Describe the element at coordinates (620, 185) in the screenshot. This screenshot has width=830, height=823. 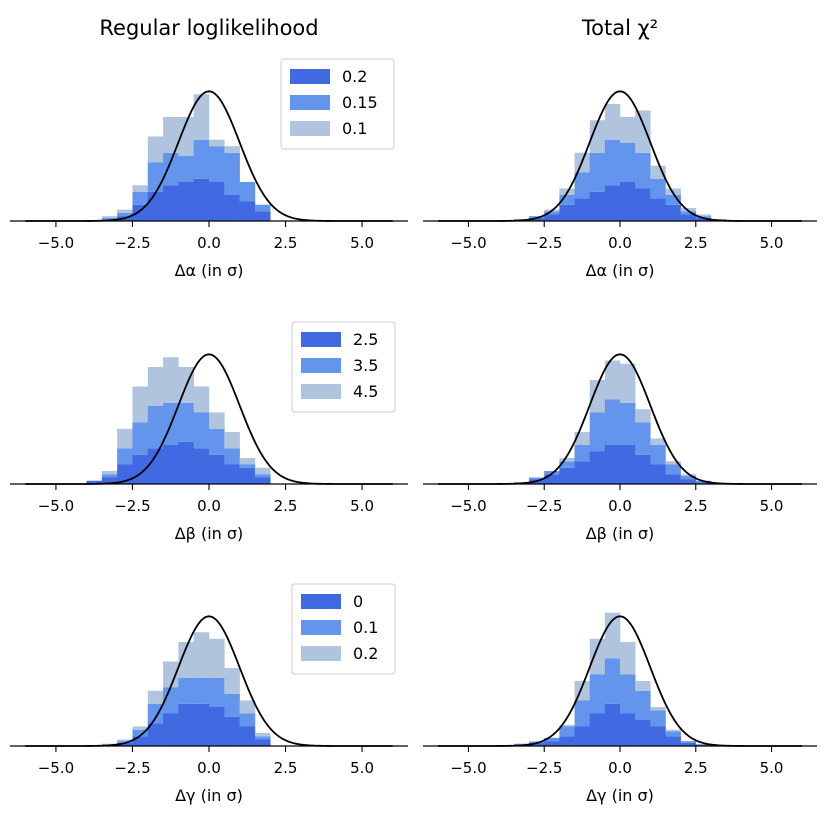
I see `chart-panel-0-1: −5.0 −2.5 0.0 2.5 5.0 Δα (in σ)` at that location.